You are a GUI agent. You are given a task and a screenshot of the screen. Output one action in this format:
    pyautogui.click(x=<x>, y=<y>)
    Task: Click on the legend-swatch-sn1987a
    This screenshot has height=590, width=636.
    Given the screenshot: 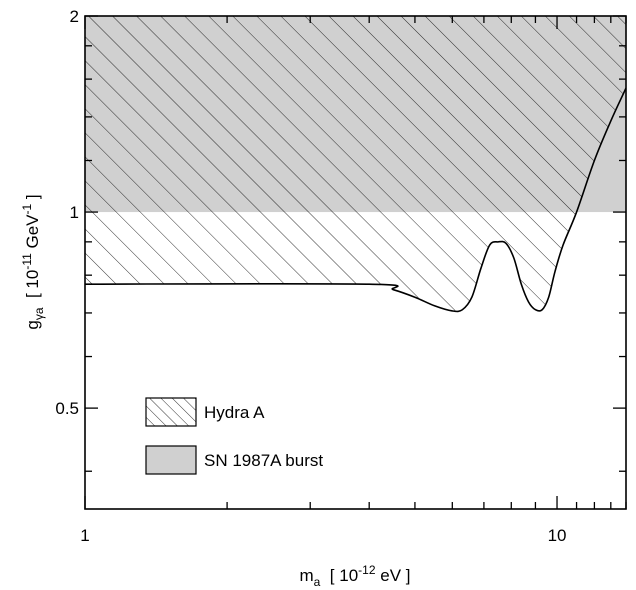 What is the action you would take?
    pyautogui.click(x=171, y=460)
    